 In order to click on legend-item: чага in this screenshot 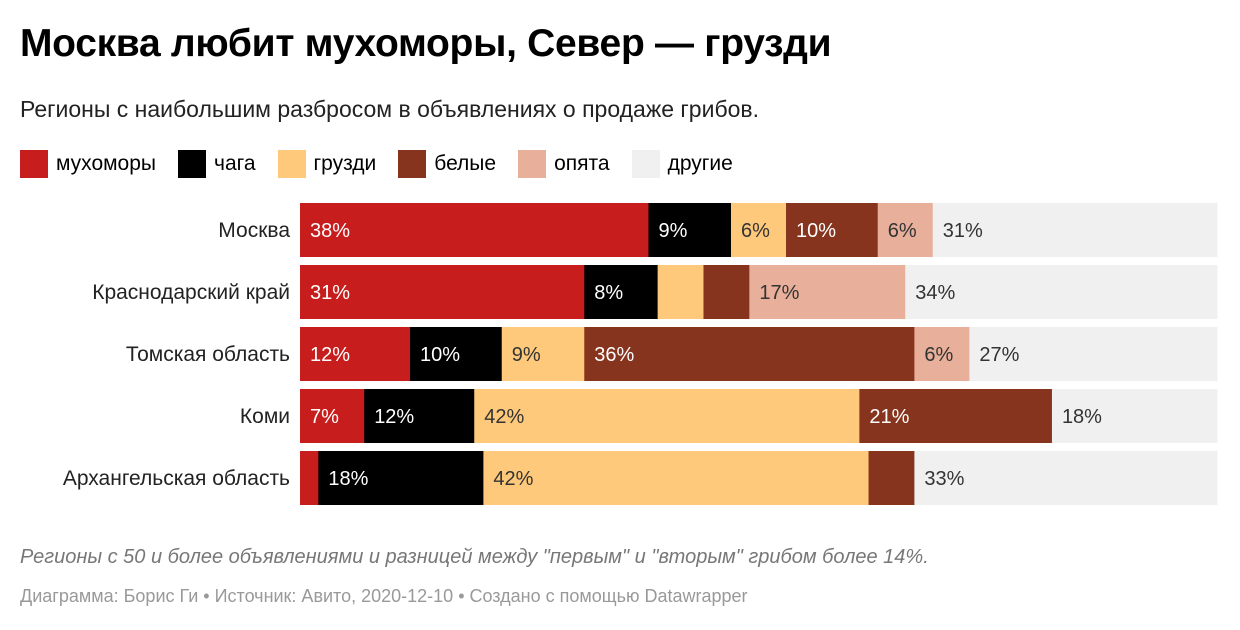, I will do `click(217, 164)`.